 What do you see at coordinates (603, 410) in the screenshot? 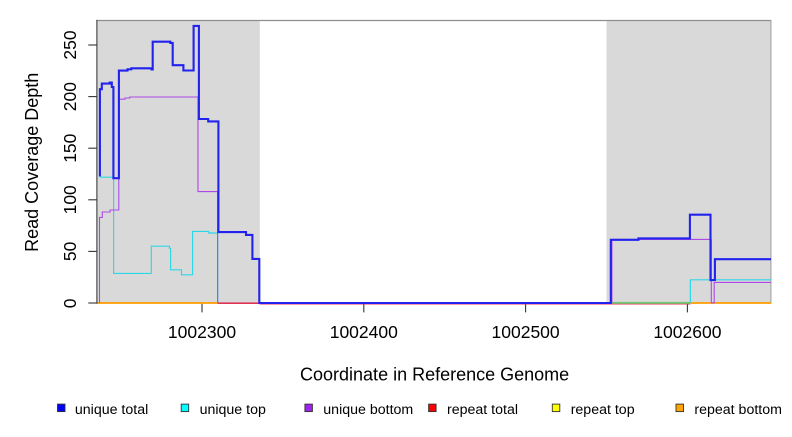
I see `svg-text: repeat top` at bounding box center [603, 410].